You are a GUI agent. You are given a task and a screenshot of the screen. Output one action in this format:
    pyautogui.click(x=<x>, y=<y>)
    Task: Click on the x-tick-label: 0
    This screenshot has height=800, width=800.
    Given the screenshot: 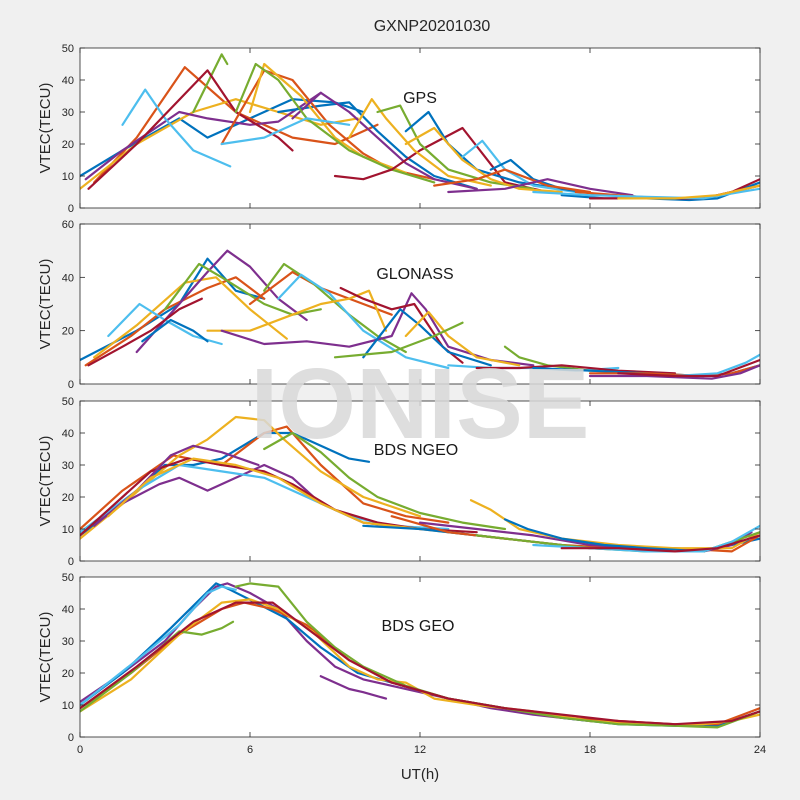 What is the action you would take?
    pyautogui.click(x=80, y=750)
    